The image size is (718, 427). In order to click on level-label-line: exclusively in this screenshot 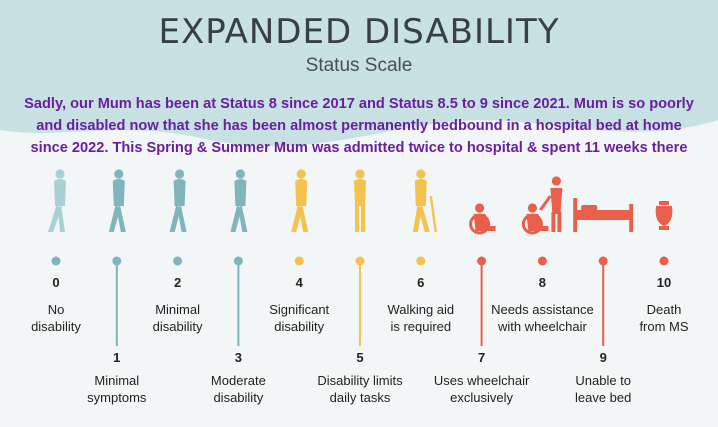, I will do `click(482, 397)`.